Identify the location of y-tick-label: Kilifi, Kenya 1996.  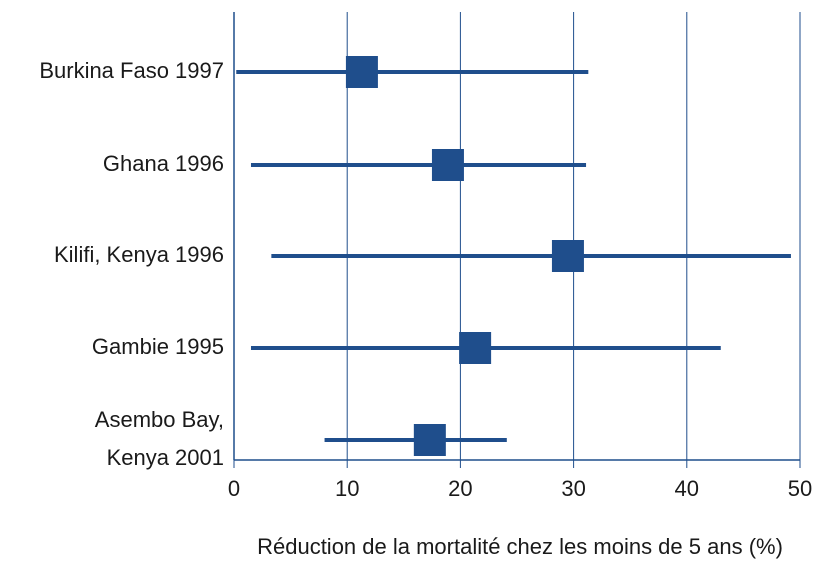
(139, 254).